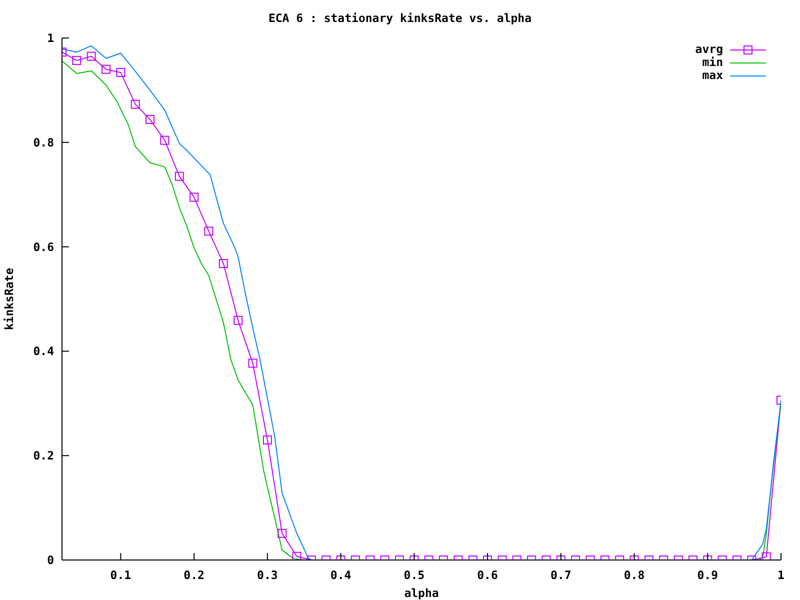 The height and width of the screenshot is (600, 800). Describe the element at coordinates (50, 38) in the screenshot. I see `y-tick-label: 1` at that location.